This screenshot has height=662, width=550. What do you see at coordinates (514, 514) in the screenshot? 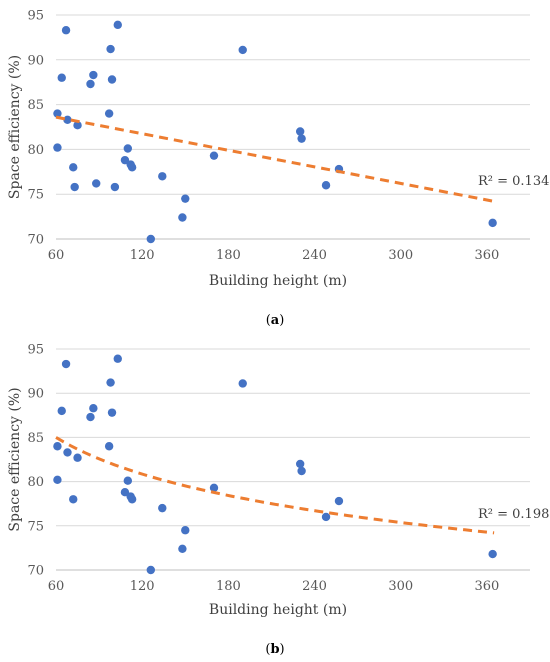
I see `r-squared-label: R² = 0.1986` at bounding box center [514, 514].